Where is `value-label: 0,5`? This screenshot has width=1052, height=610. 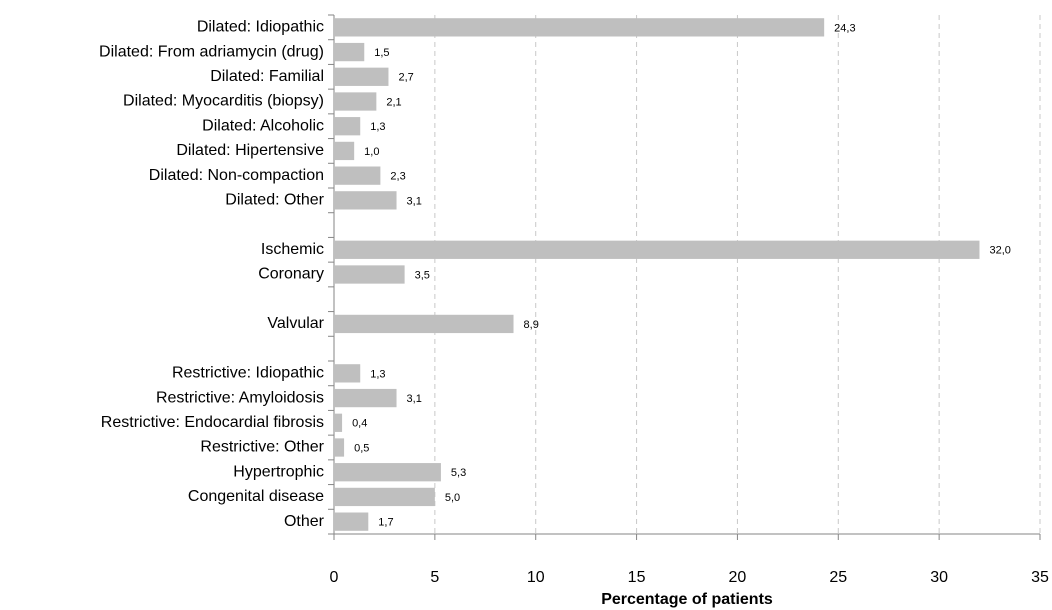 value-label: 0,5 is located at coordinates (361, 448).